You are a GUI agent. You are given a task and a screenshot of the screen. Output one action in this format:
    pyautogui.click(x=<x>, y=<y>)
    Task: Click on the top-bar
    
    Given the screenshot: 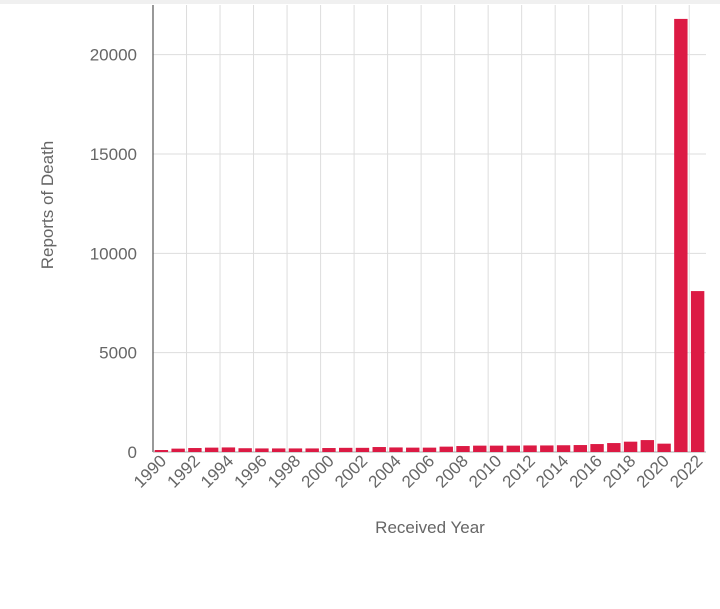 What is the action you would take?
    pyautogui.click(x=360, y=2)
    